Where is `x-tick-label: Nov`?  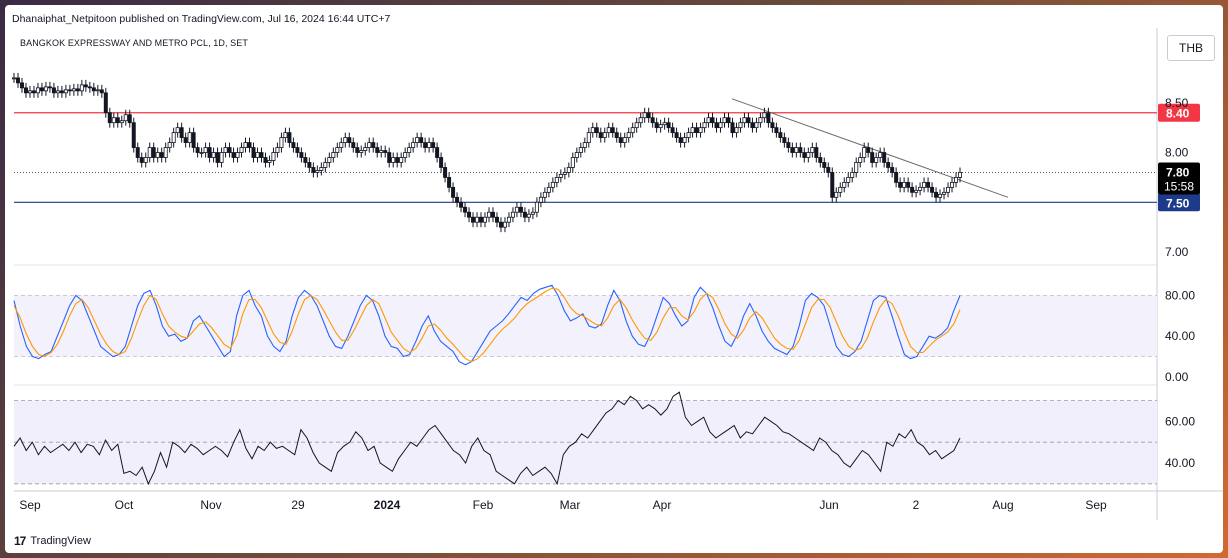
x-tick-label: Nov is located at coordinates (210, 505).